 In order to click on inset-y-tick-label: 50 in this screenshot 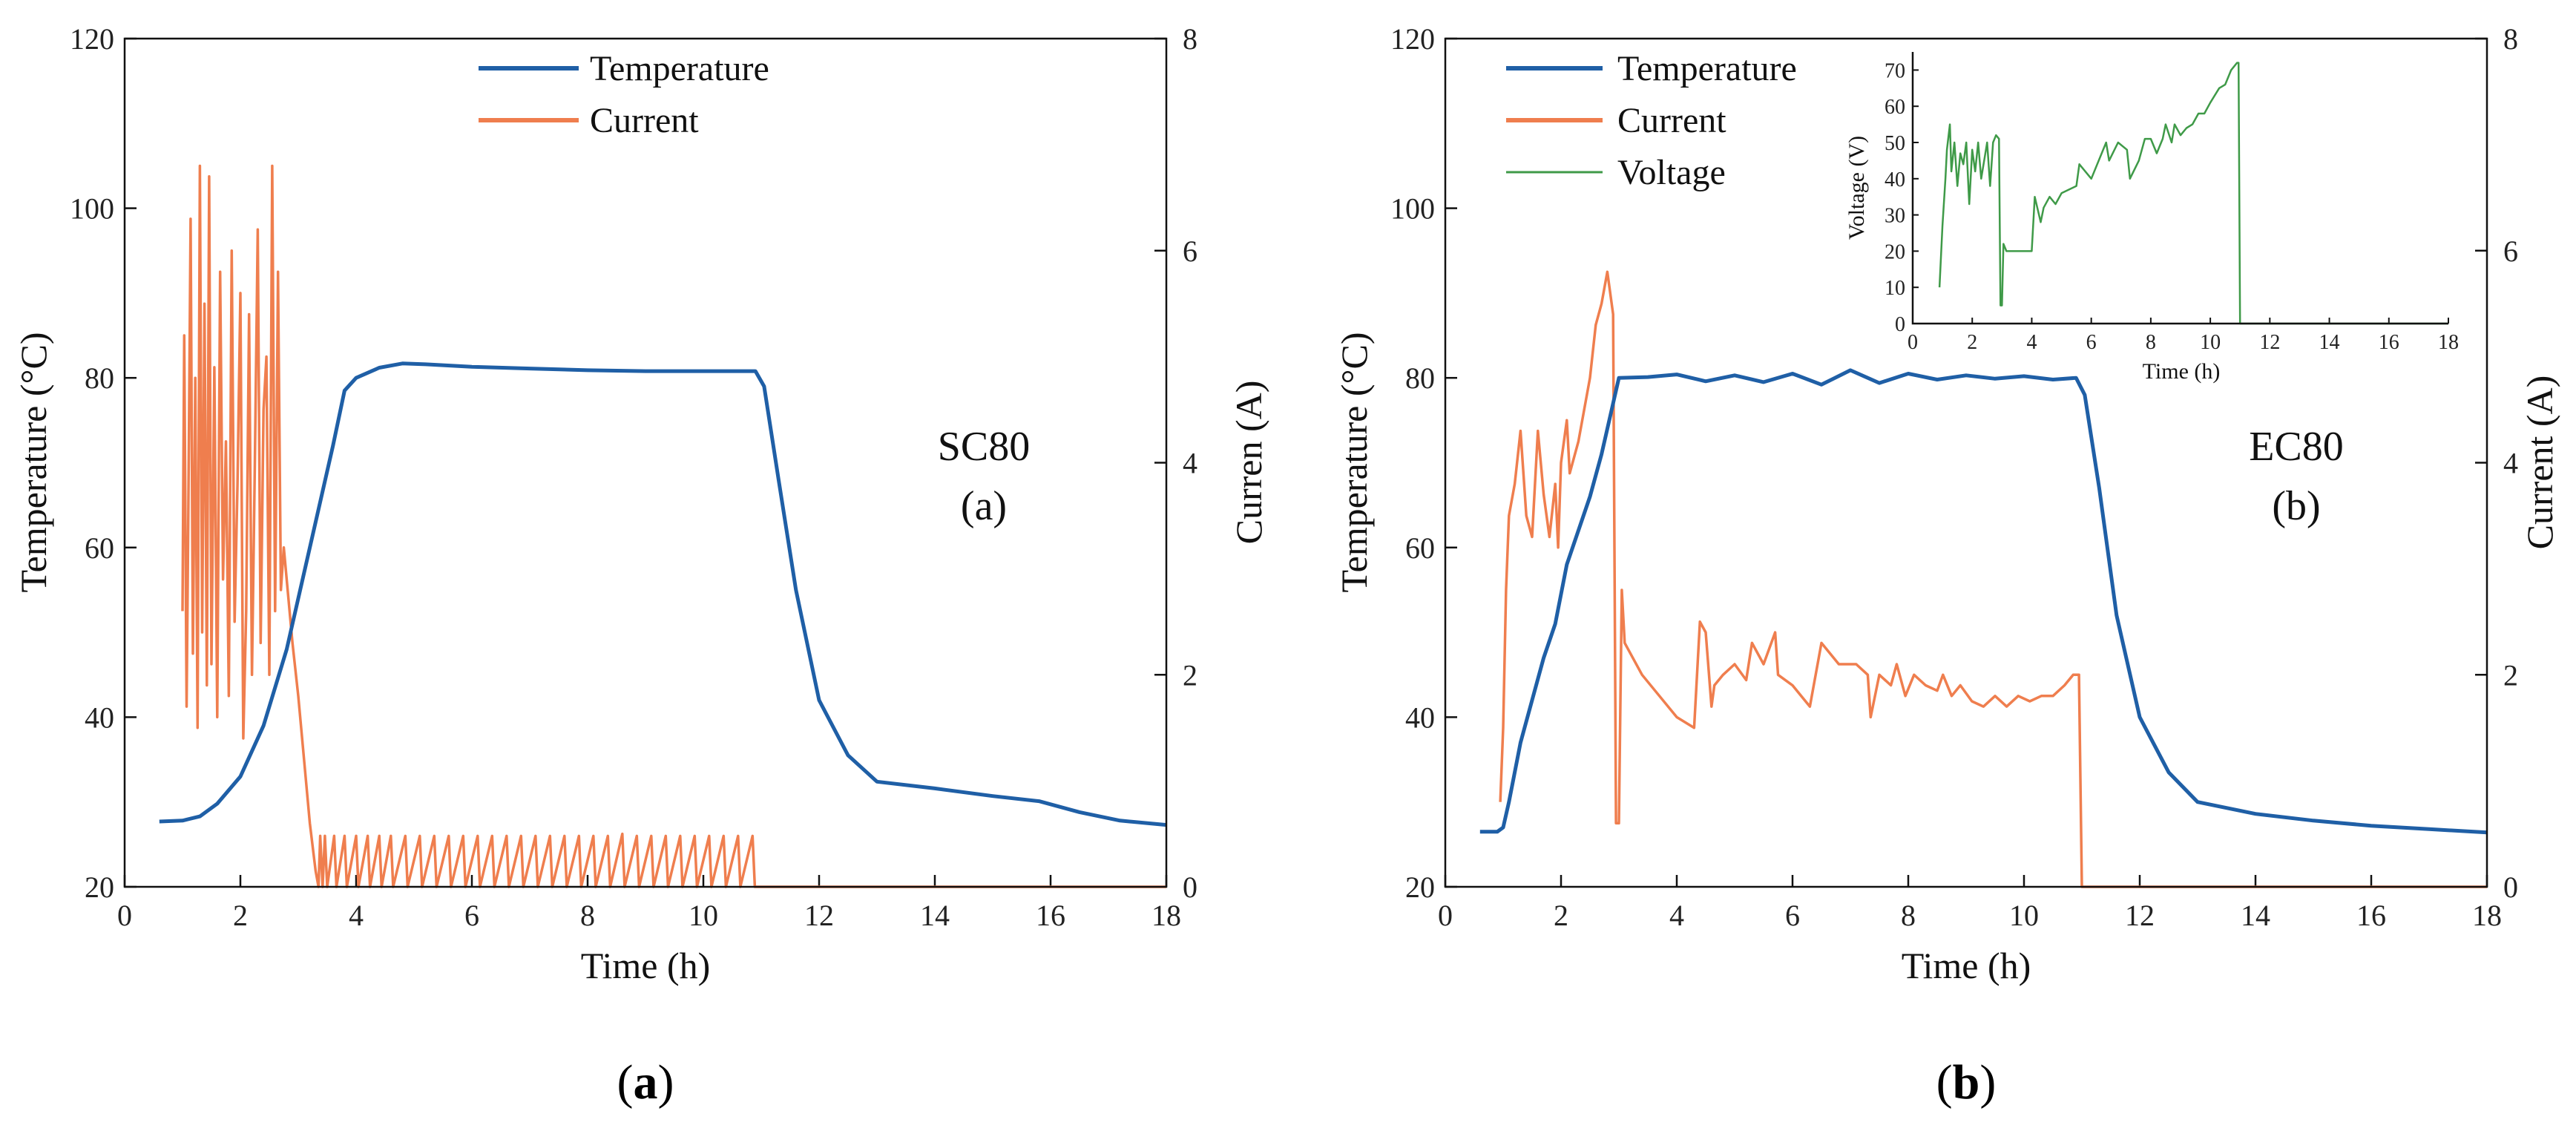, I will do `click(1895, 143)`.